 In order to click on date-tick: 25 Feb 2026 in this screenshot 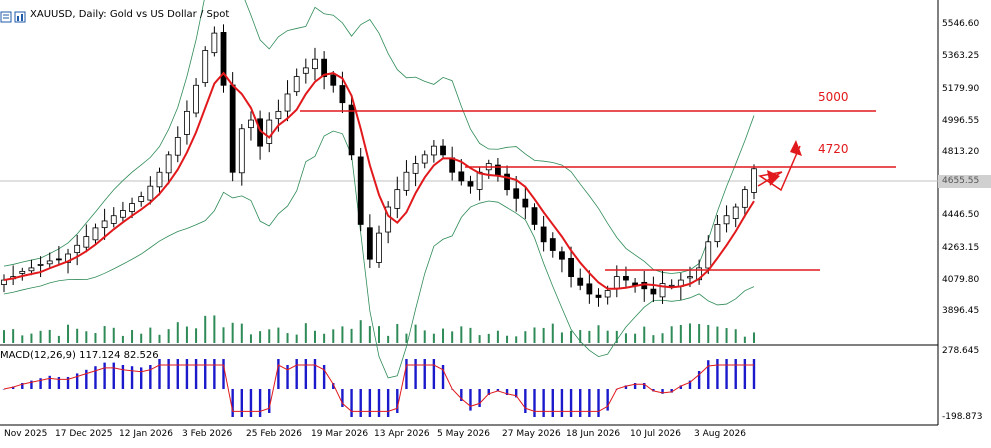, I will do `click(274, 434)`.